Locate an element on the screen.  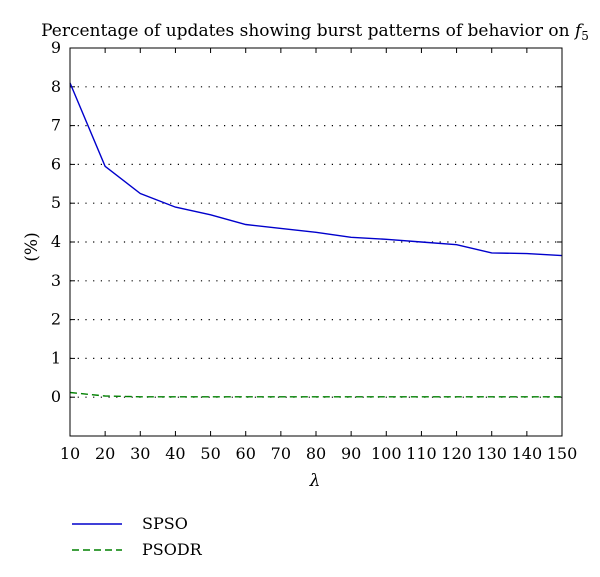
x-tick-label: 150 is located at coordinates (562, 453).